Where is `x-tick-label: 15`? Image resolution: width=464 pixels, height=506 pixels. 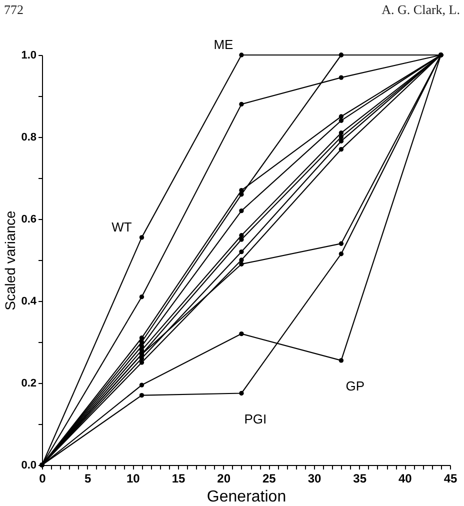 x-tick-label: 15 is located at coordinates (179, 479).